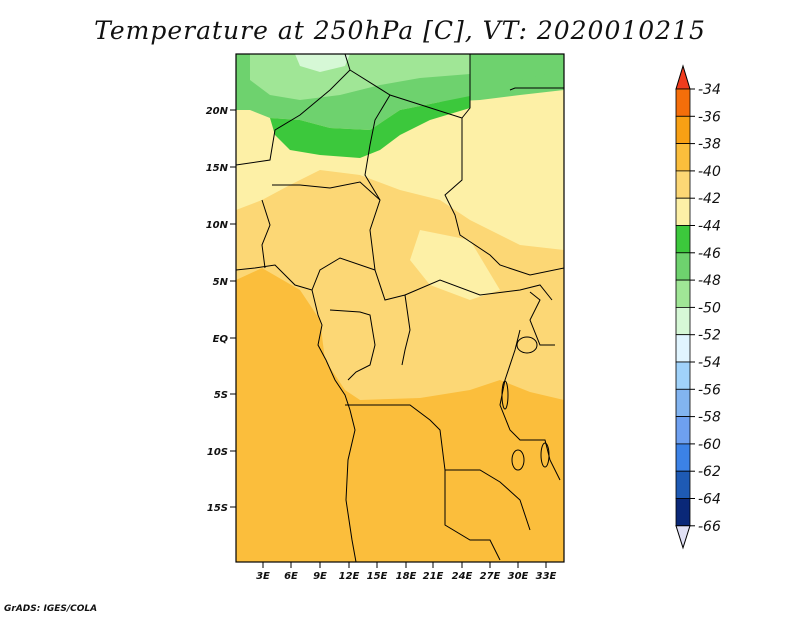 The width and height of the screenshot is (800, 618). Describe the element at coordinates (518, 576) in the screenshot. I see `lon-label: 30E` at that location.